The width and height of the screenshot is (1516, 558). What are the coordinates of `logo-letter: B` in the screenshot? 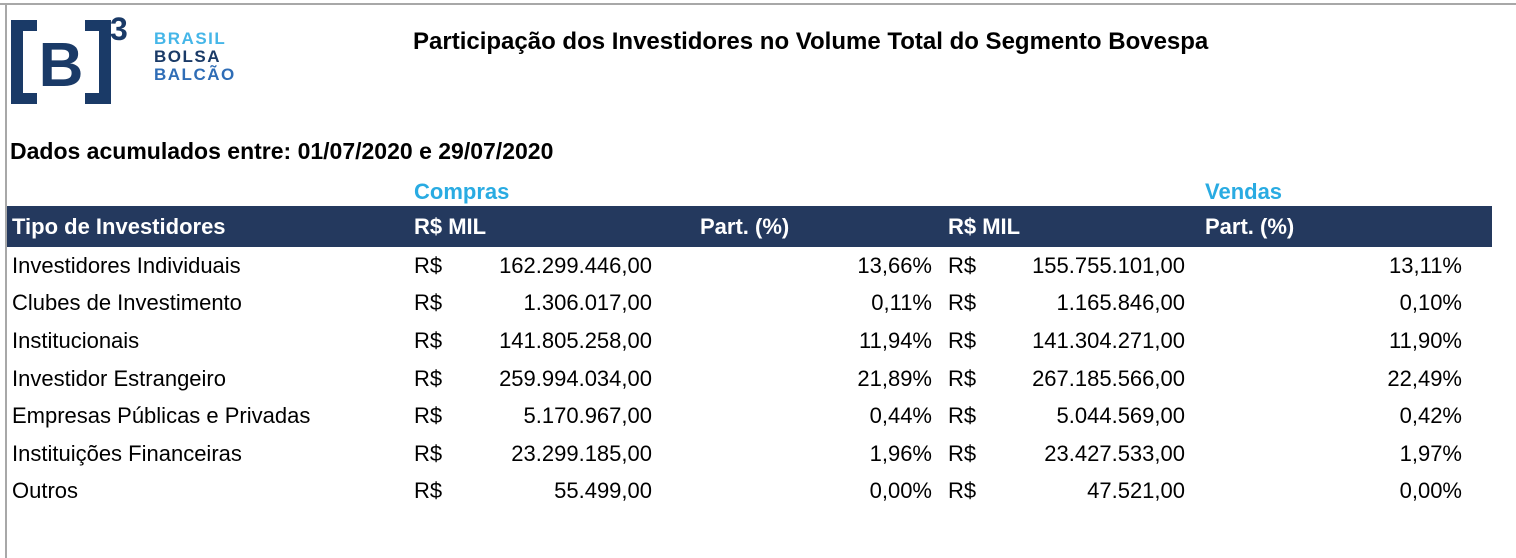 It's located at (61, 65).